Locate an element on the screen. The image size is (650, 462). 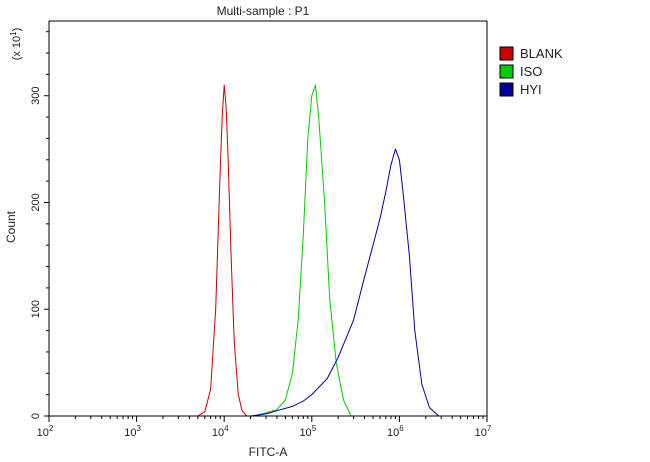
legend: BLANK ISO HYI is located at coordinates (531, 71).